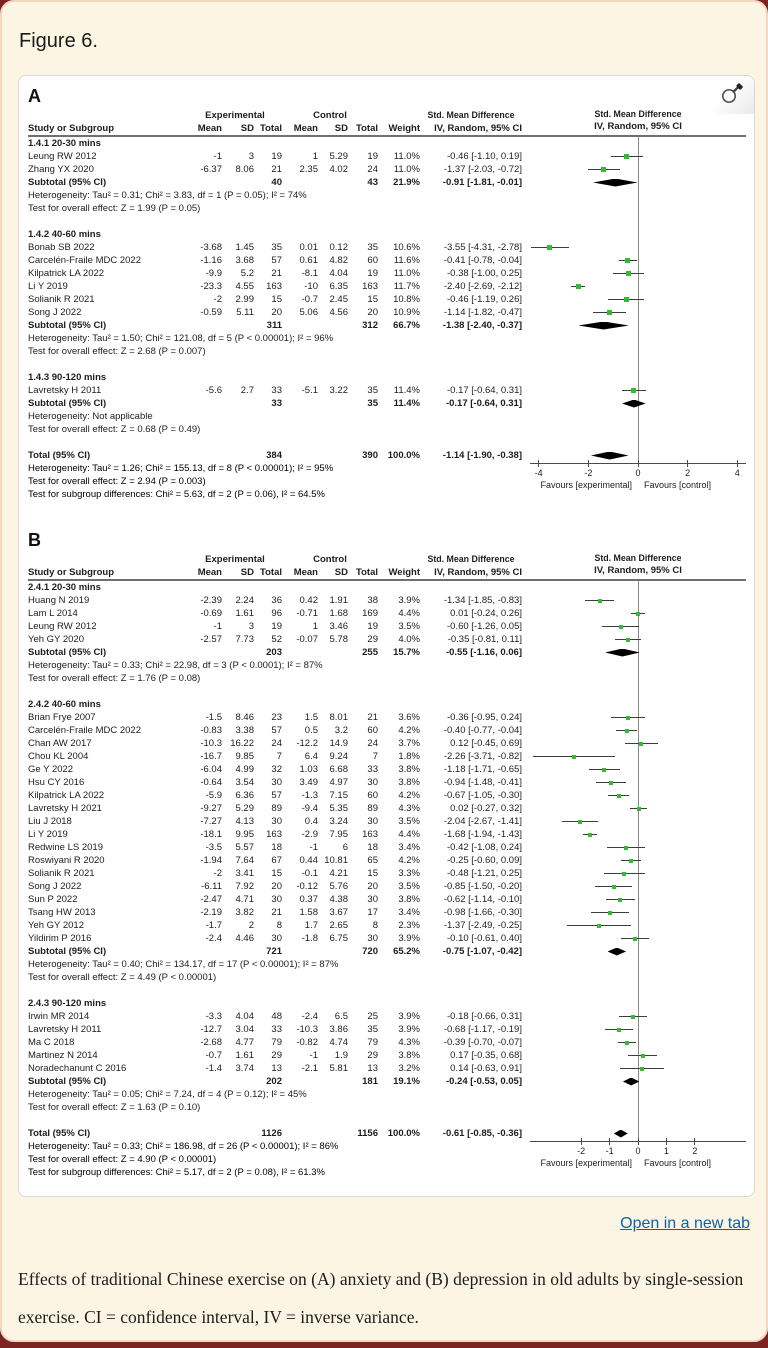 This screenshot has height=1348, width=768. I want to click on study-value: 60, so click(372, 795).